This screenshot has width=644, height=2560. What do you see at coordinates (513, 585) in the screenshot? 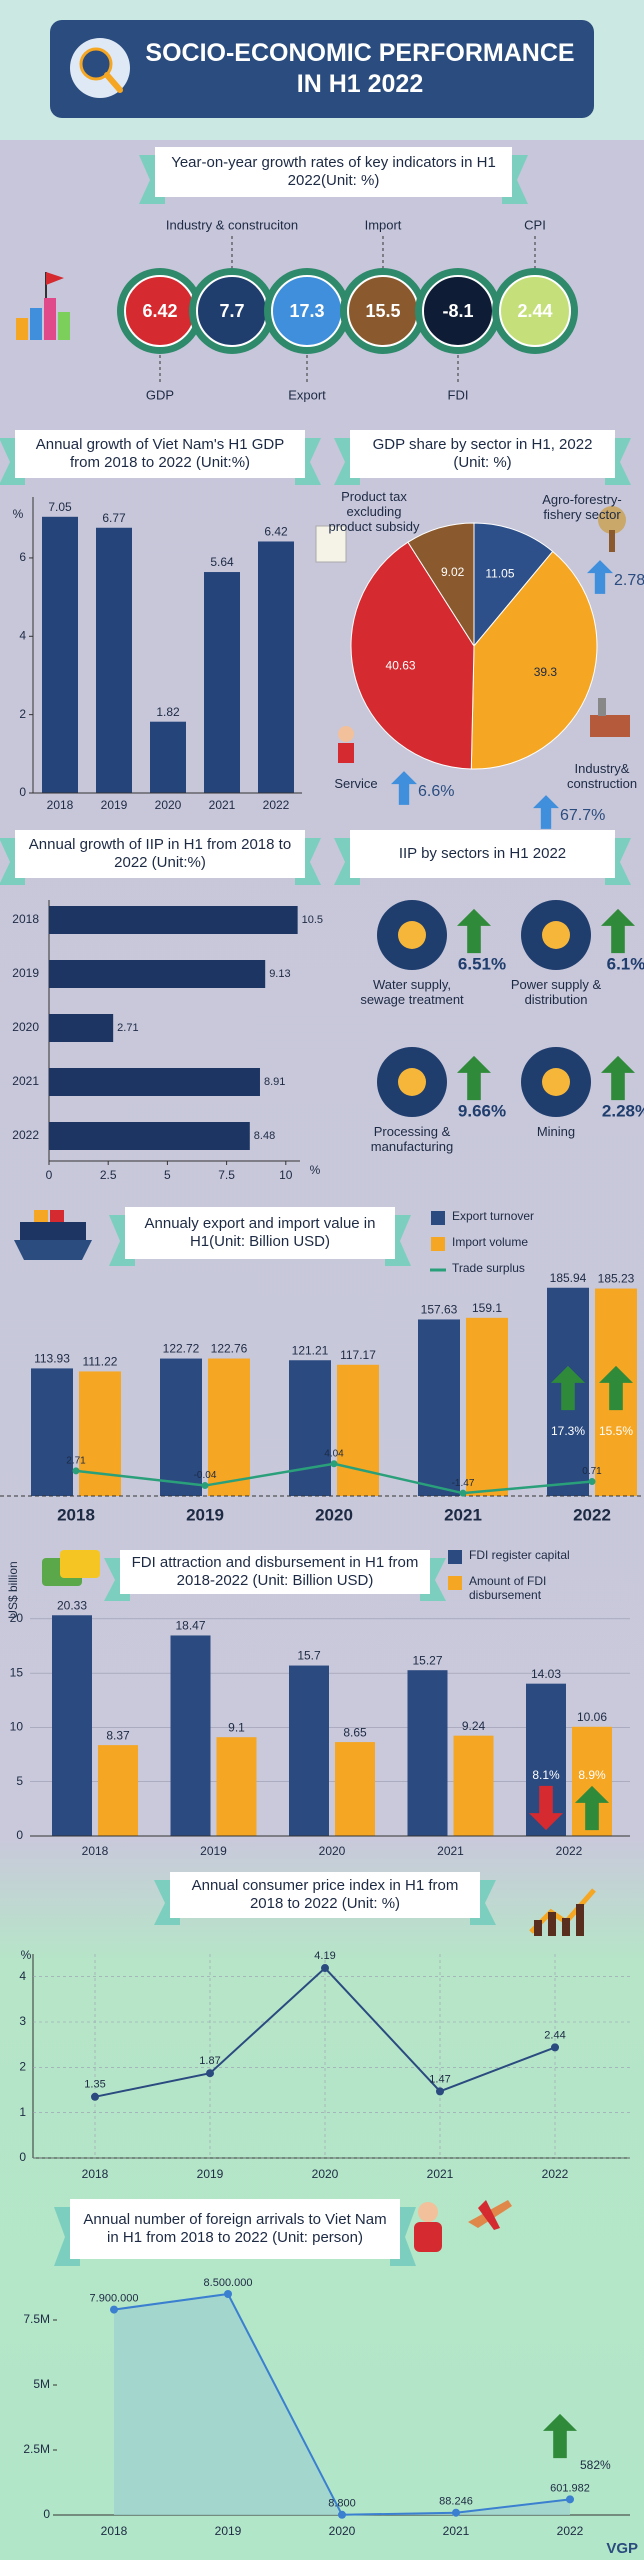
I see `pie-slice` at bounding box center [513, 585].